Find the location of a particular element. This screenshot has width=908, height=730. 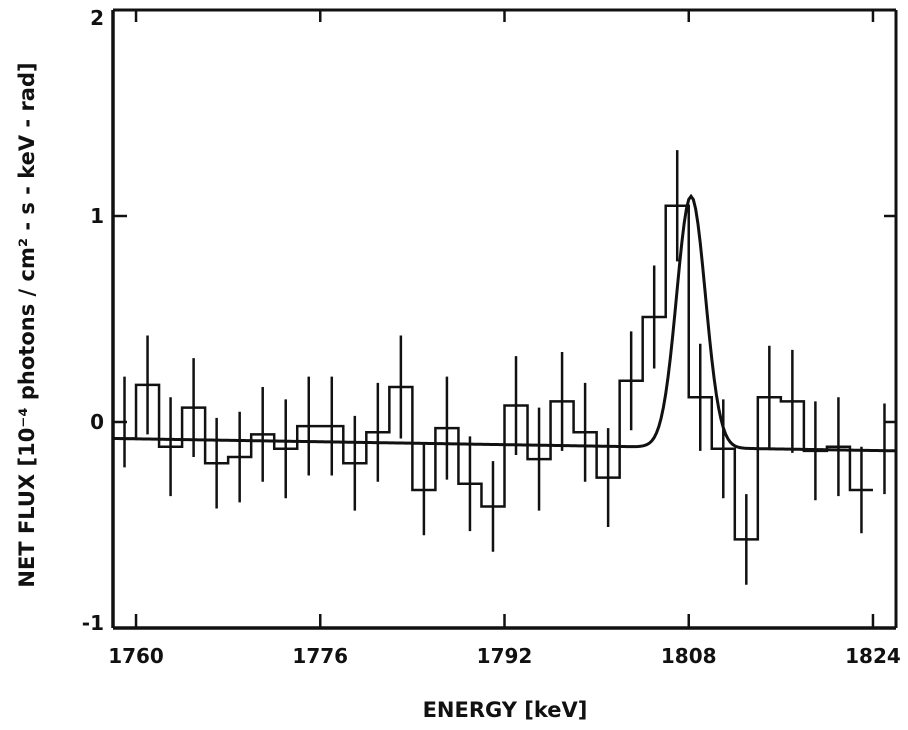

y-tick-label: -1 is located at coordinates (93, 623).